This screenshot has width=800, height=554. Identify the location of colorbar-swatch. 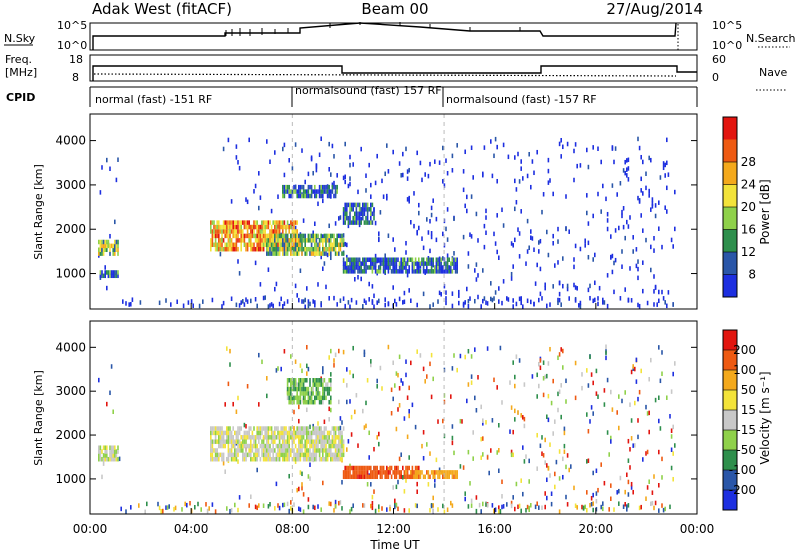
(730, 263).